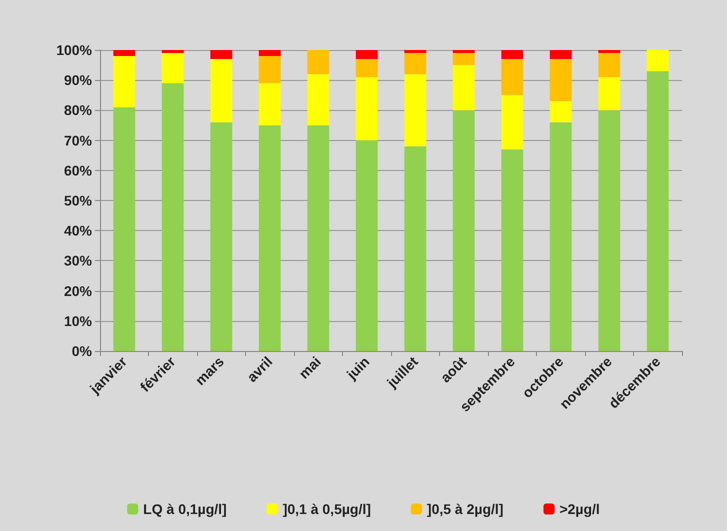 The image size is (727, 531). I want to click on legend-label: ]0,1 à 0,5µg/l], so click(326, 509).